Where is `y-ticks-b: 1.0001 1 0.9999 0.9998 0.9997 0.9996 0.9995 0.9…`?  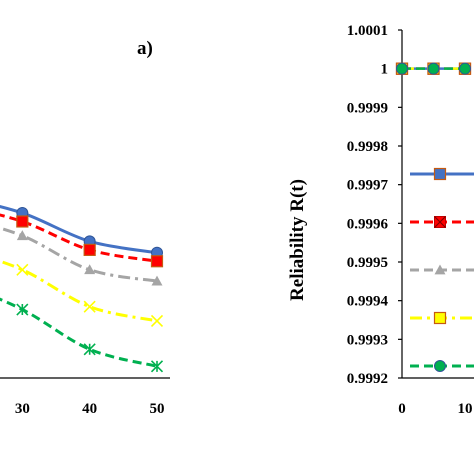
y-ticks-b: 1.0001 1 0.9999 0.9998 0.9997 0.9996 0.9995 0.9… is located at coordinates (374, 205).